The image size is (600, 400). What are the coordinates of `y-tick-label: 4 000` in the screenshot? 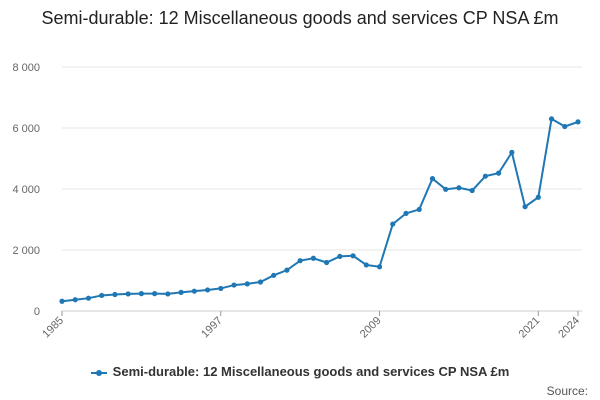 It's located at (26, 190).